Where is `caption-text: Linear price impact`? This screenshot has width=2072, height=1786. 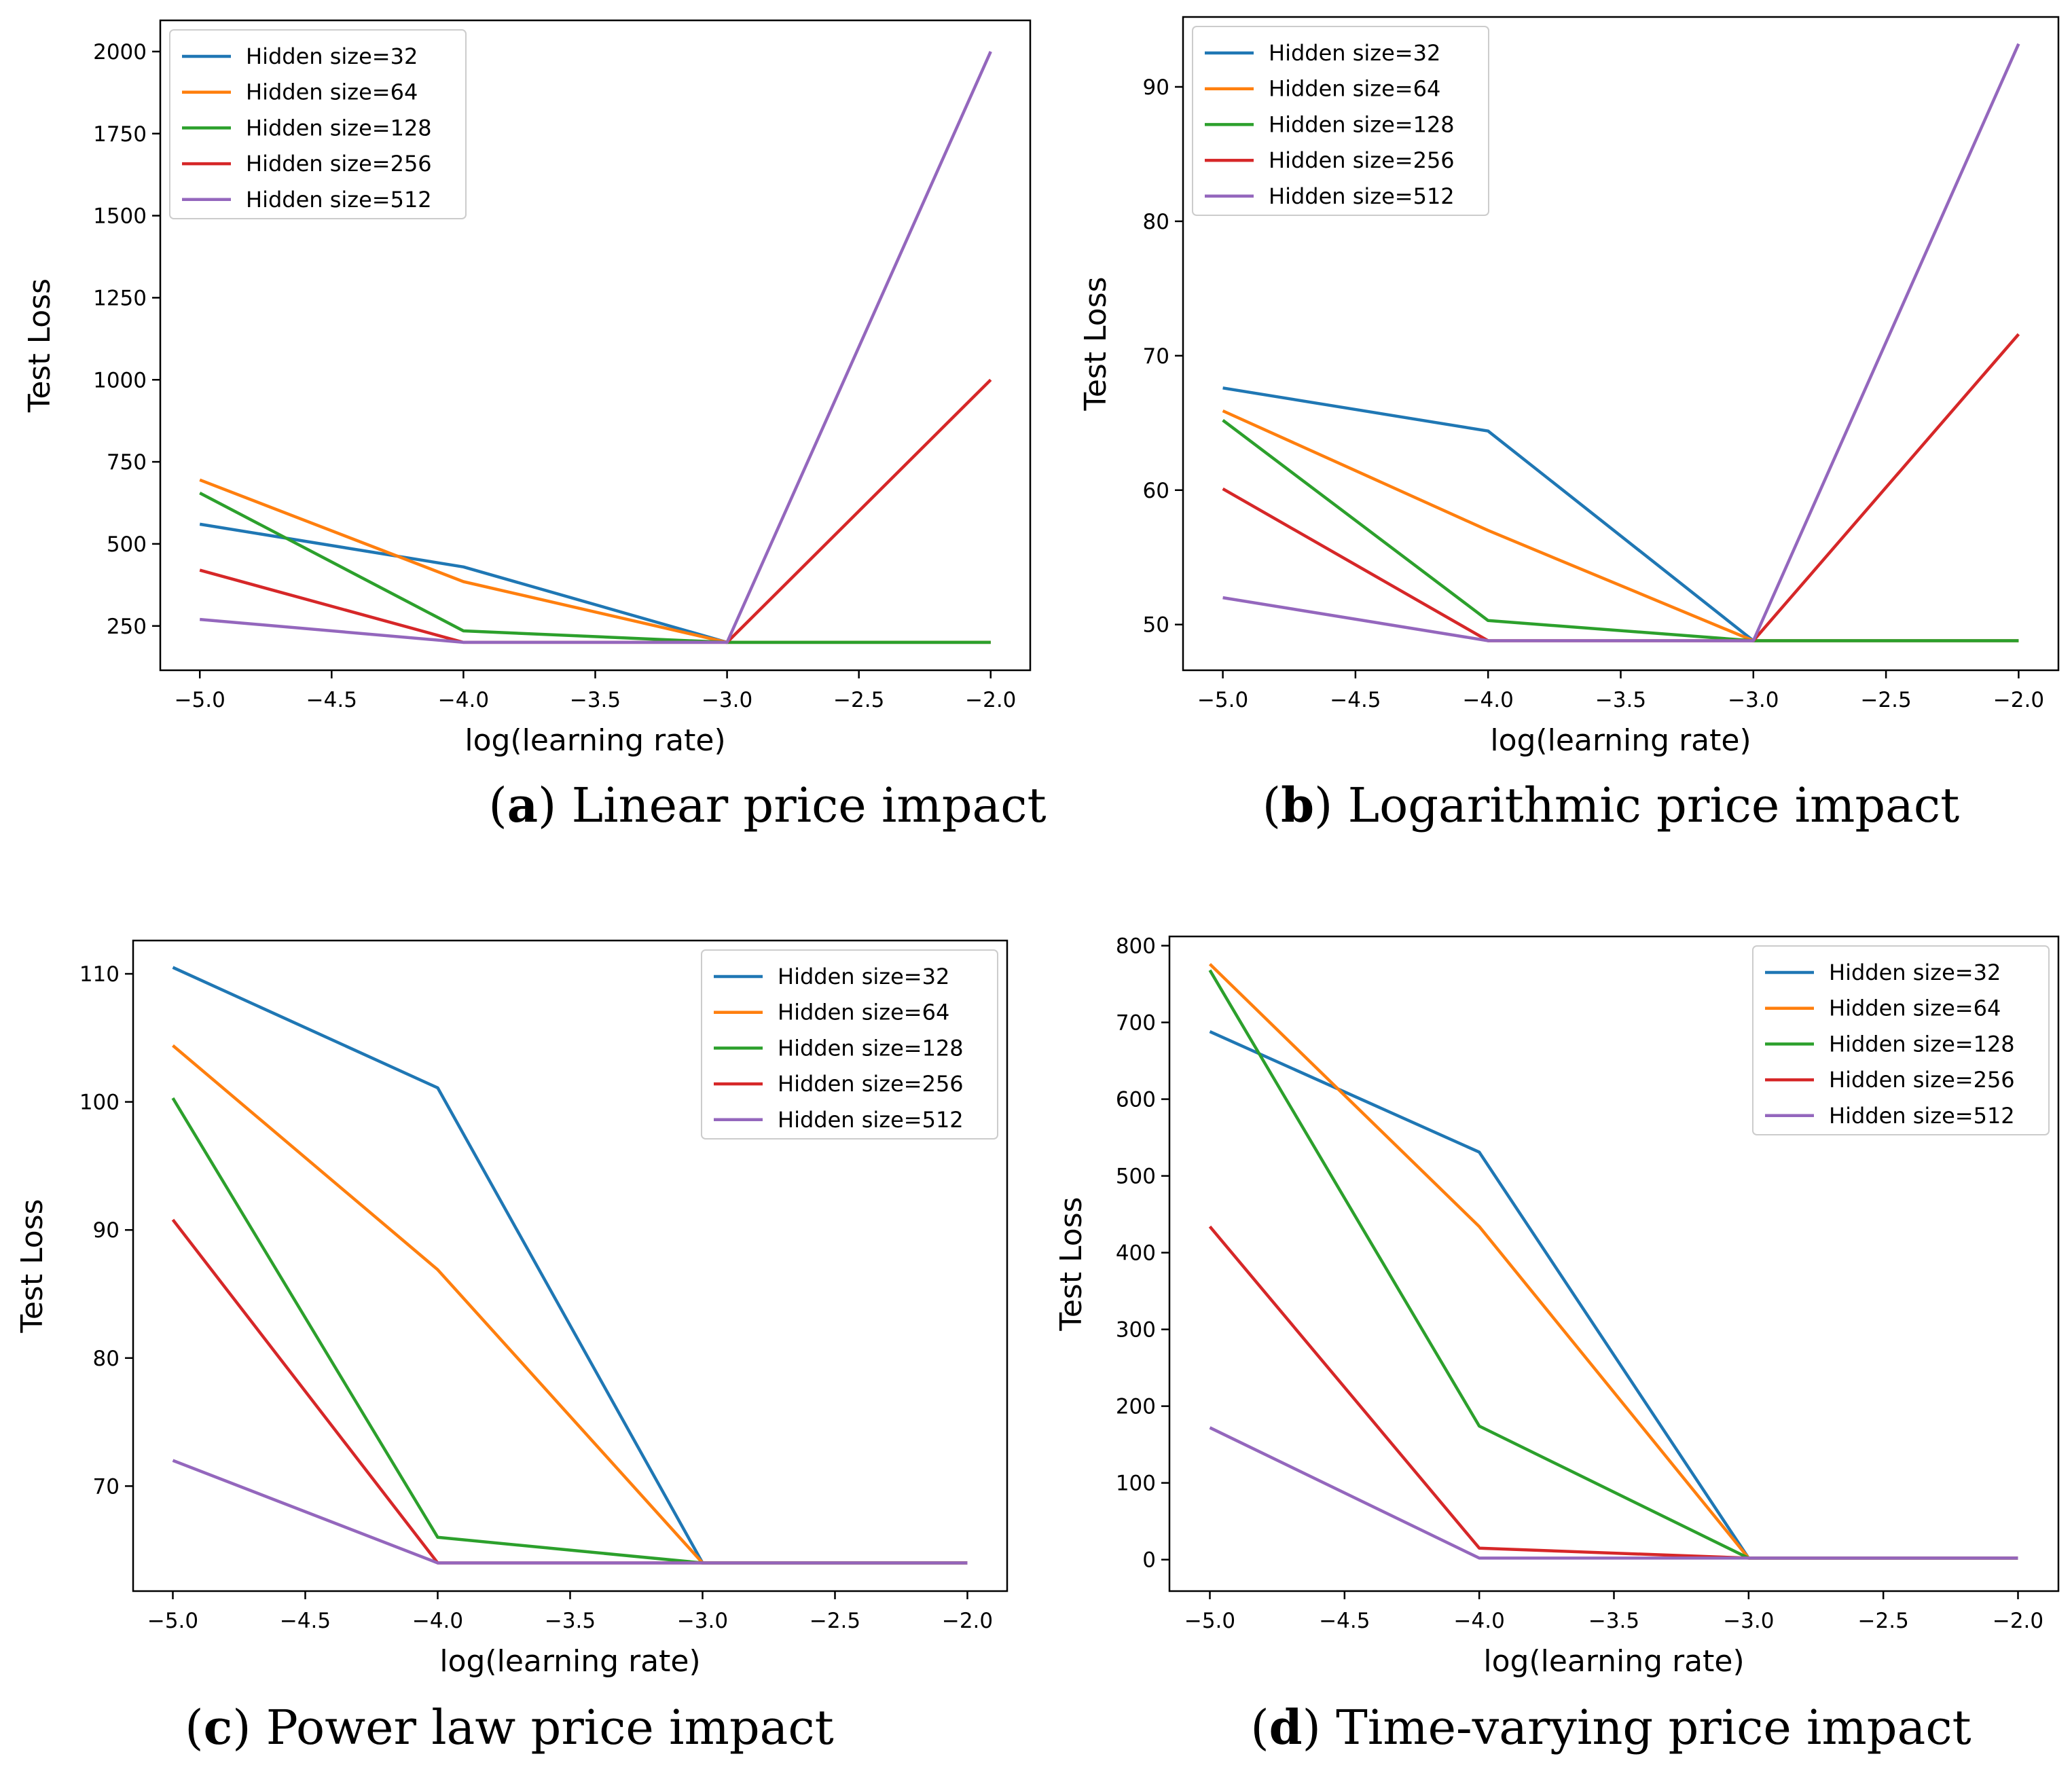
caption-text: Linear price impact is located at coordinates (810, 805).